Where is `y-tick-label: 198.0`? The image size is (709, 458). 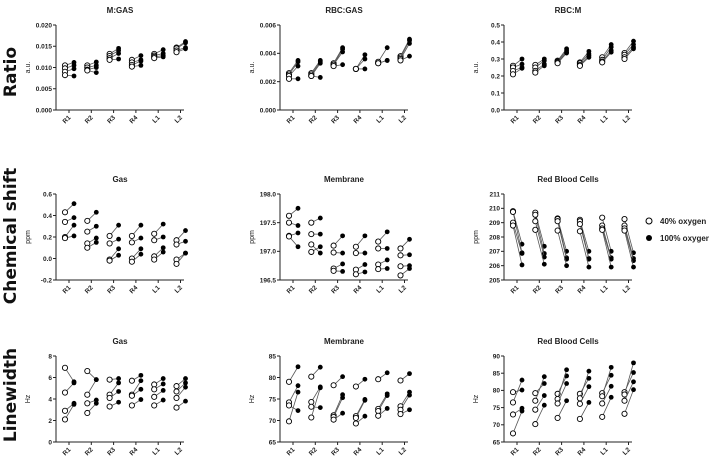
y-tick-label: 198.0 is located at coordinates (268, 194).